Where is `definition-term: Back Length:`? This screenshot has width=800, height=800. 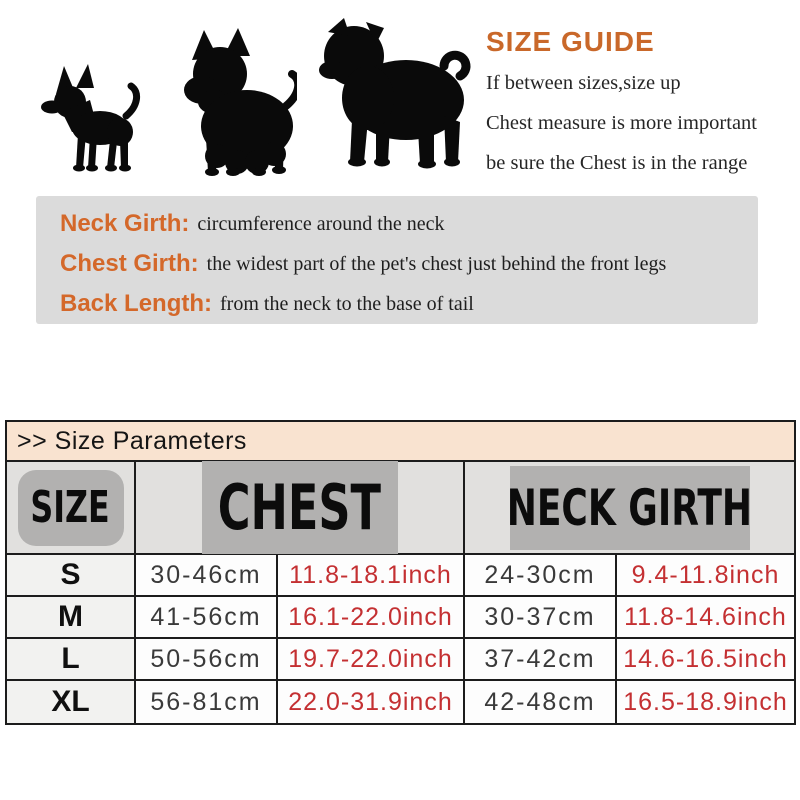
definition-term: Back Length: is located at coordinates (136, 303).